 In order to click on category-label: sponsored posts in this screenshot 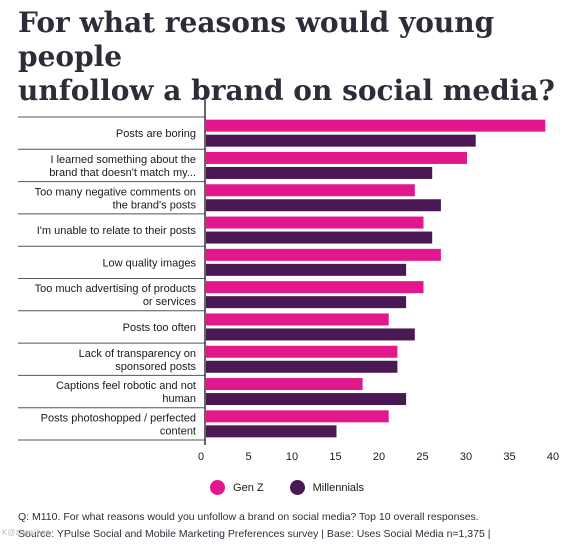, I will do `click(155, 367)`.